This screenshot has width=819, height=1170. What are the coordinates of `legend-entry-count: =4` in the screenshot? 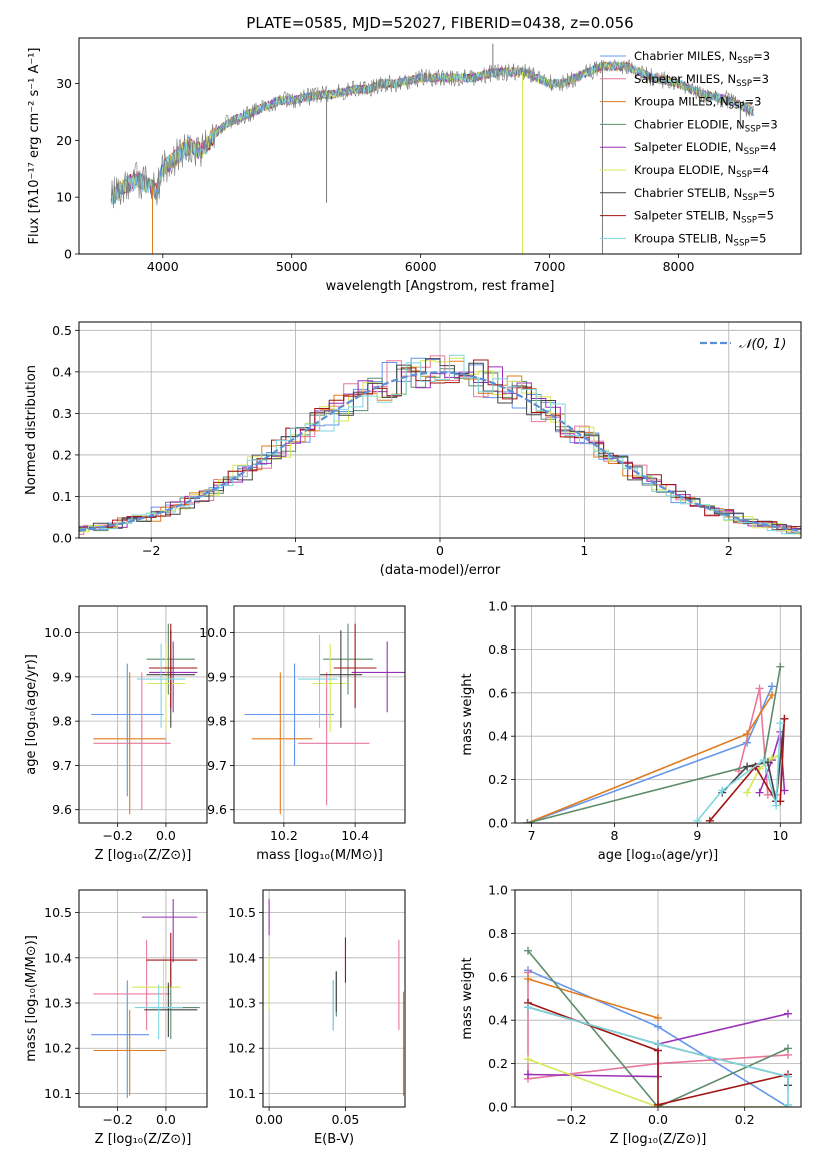 It's located at (768, 147).